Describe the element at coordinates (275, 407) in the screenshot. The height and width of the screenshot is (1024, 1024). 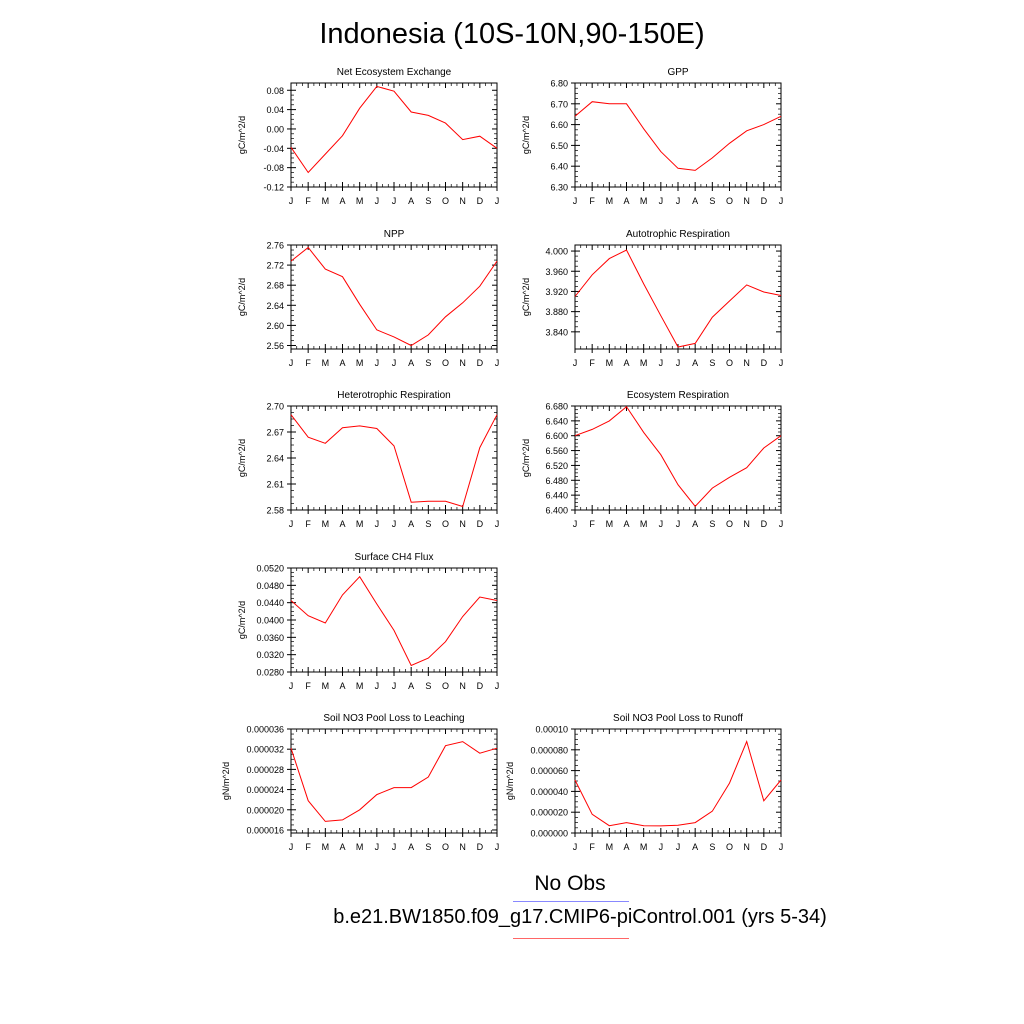
I see `y-tick-label: 2.70` at that location.